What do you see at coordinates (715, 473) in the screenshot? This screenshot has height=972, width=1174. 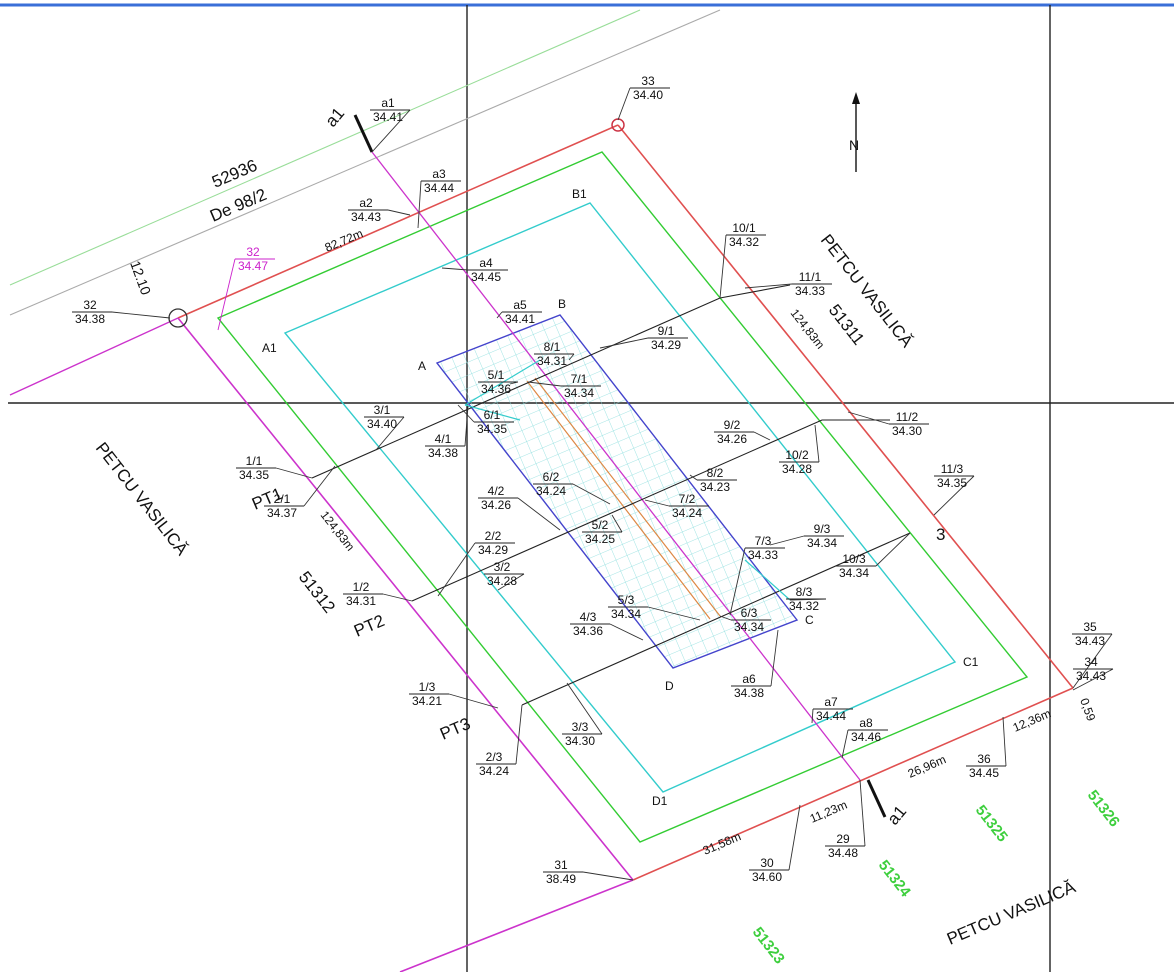 I see `point-id: 8/2` at bounding box center [715, 473].